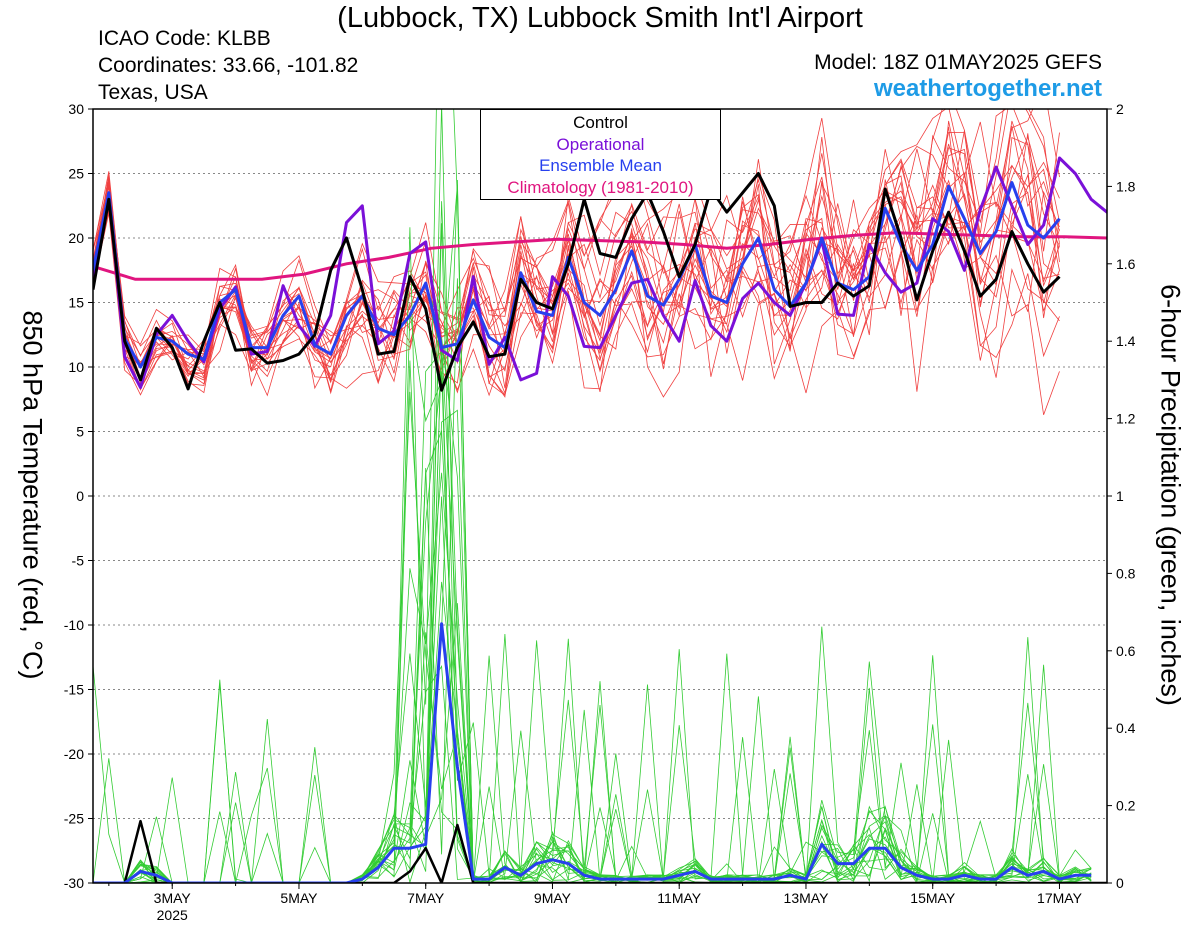  Describe the element at coordinates (1126, 728) in the screenshot. I see `y-right-tick-label: 0.4` at that location.